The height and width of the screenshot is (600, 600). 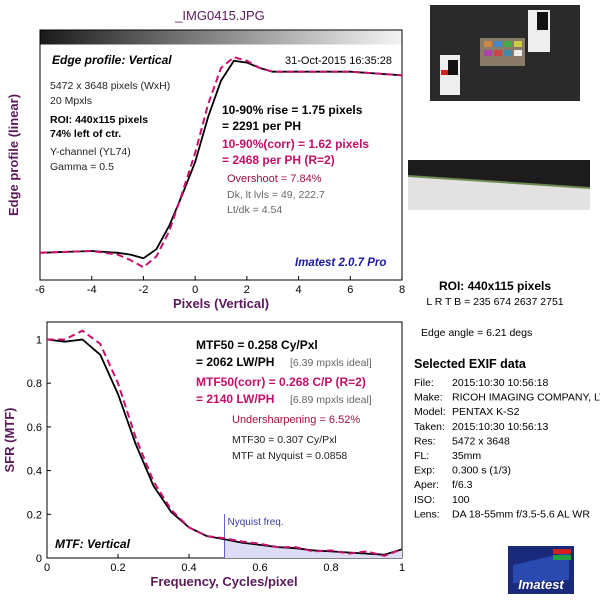 I want to click on exif-value: RICOH IMAGING COMPANY, LTD, so click(x=526, y=398).